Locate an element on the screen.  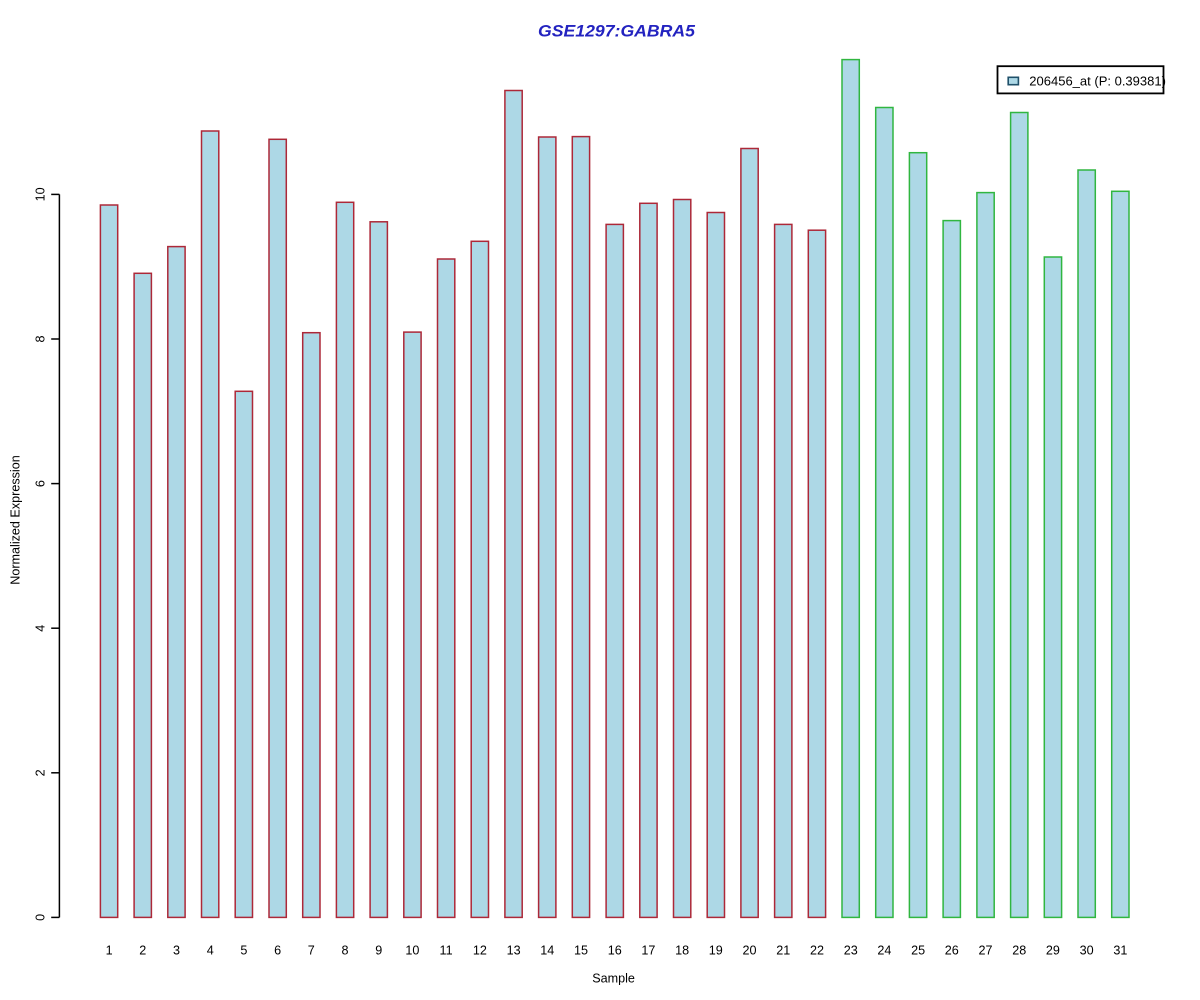
svg-text: 7 is located at coordinates (311, 950).